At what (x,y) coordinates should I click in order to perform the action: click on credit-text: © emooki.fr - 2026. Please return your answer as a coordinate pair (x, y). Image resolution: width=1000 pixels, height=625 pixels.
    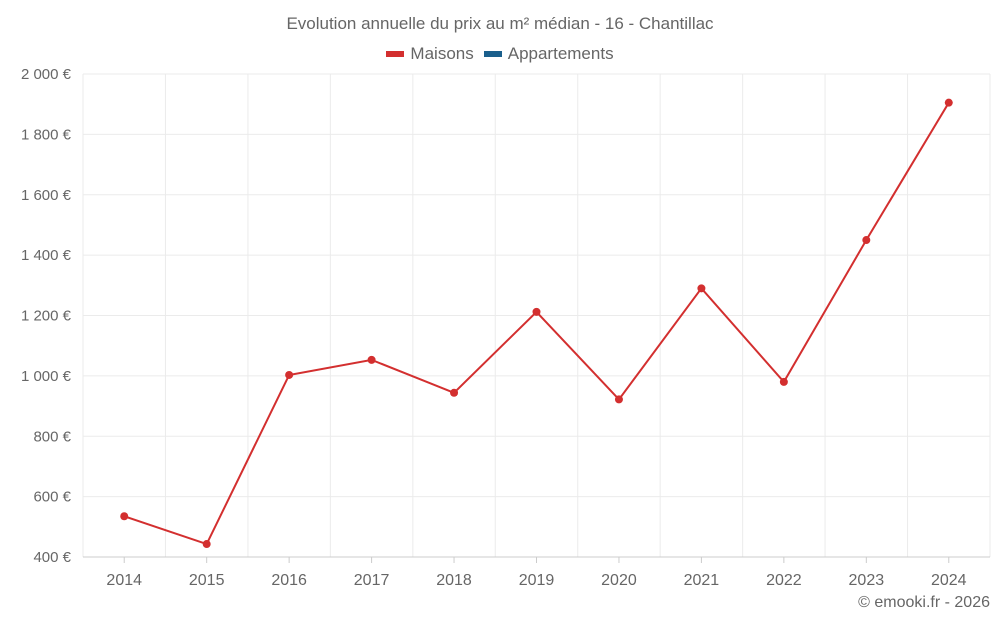
    Looking at the image, I should click on (924, 602).